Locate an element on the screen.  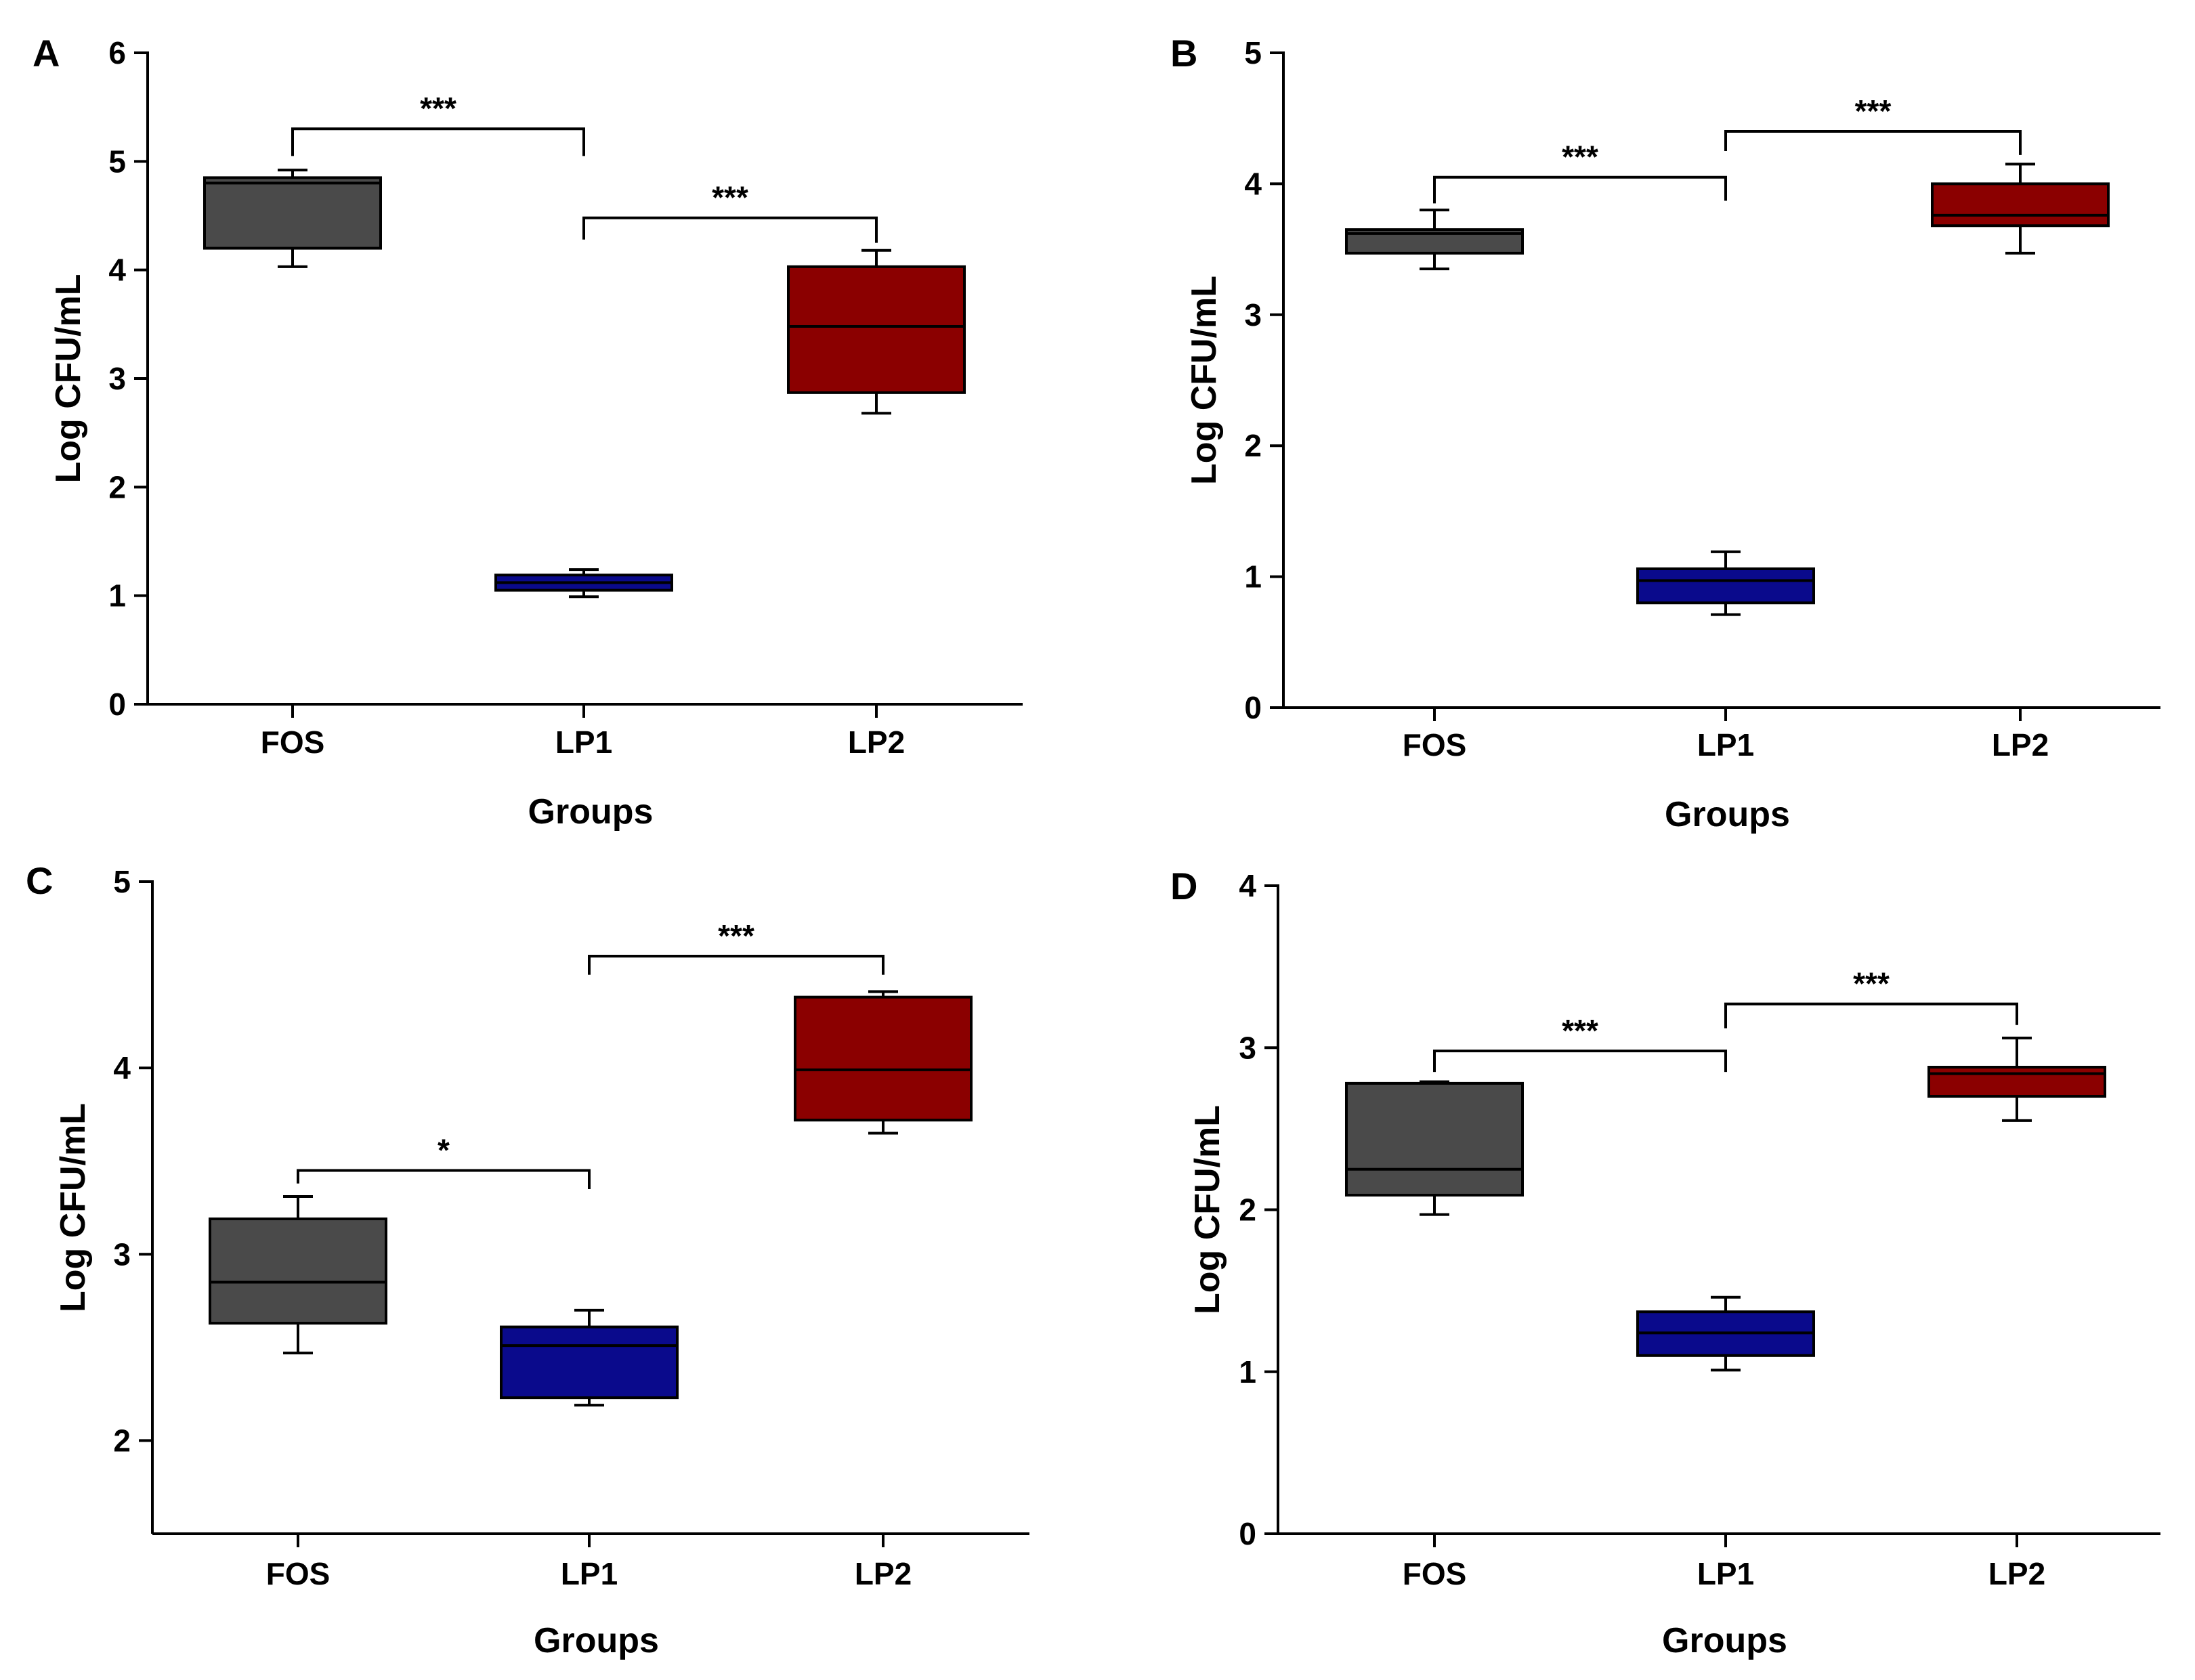
significance-bracket: * is located at coordinates (444, 1160).